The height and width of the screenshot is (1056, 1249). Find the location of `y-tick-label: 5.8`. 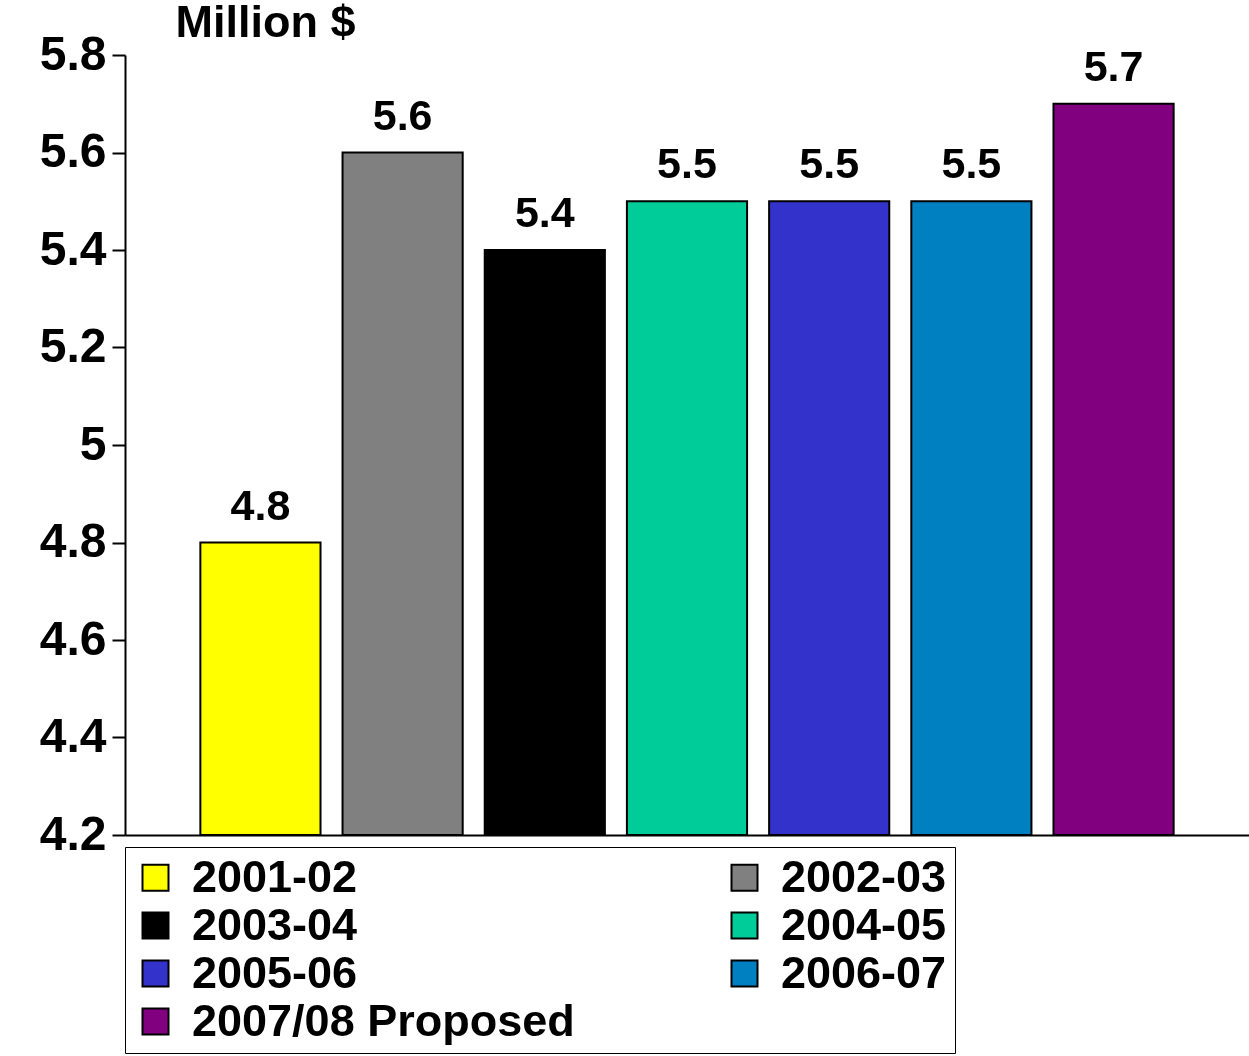

y-tick-label: 5.8 is located at coordinates (73, 53).